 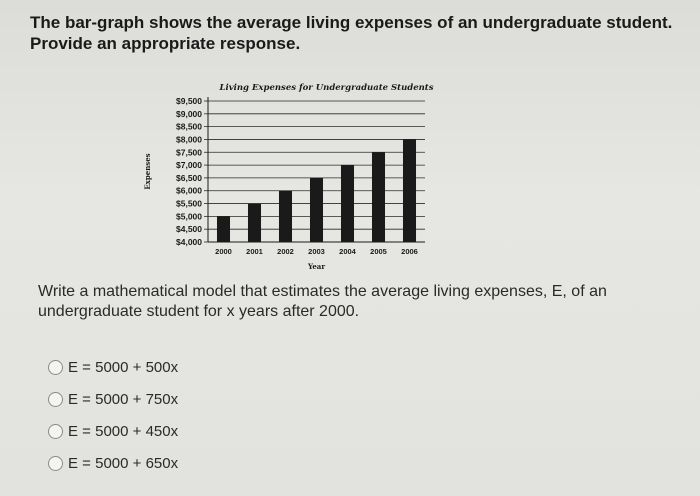 What do you see at coordinates (189, 178) in the screenshot?
I see `y-tick-label: $6,500` at bounding box center [189, 178].